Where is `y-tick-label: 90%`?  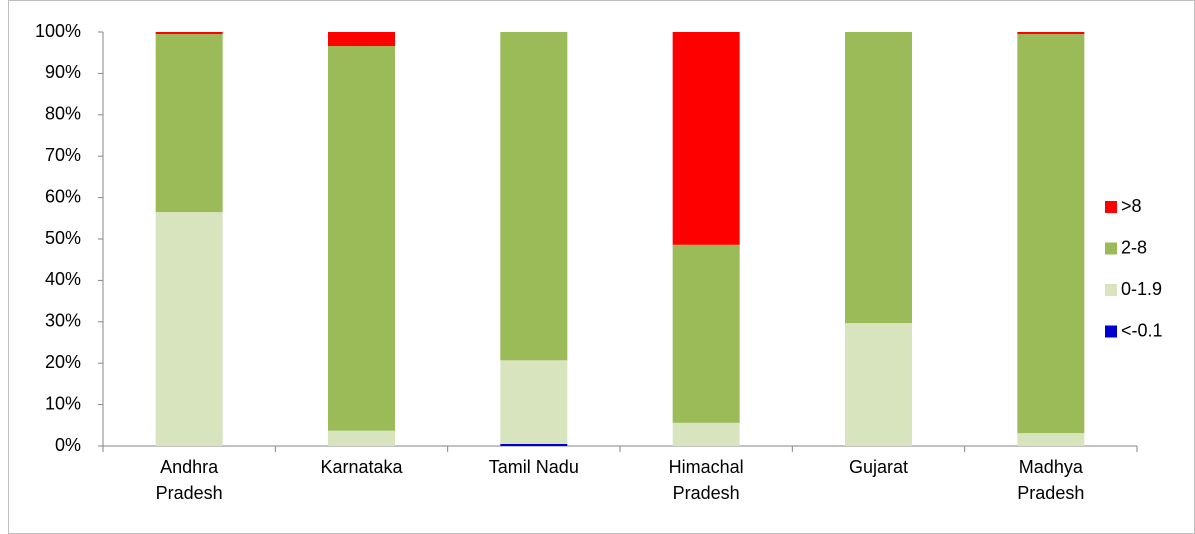
y-tick-label: 90% is located at coordinates (63, 72).